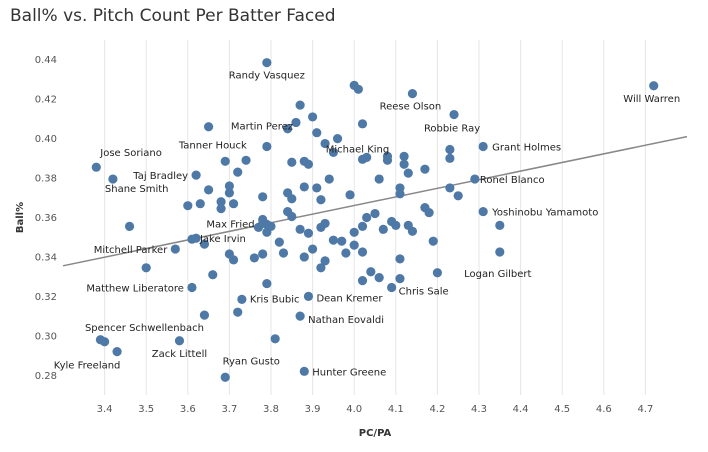 Image resolution: width=708 pixels, height=452 pixels. I want to click on y-axis-ticks: 0.28 0.30 0.32 0.34 0.36 0.38 0.40 0.42 0.44, so click(46, 218).